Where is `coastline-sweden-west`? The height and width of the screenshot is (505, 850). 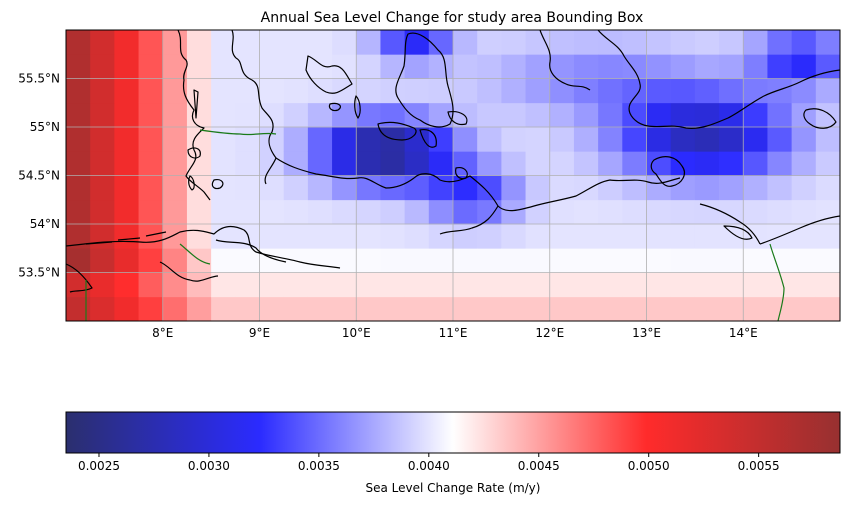 coastline-sweden-west is located at coordinates (718, 79).